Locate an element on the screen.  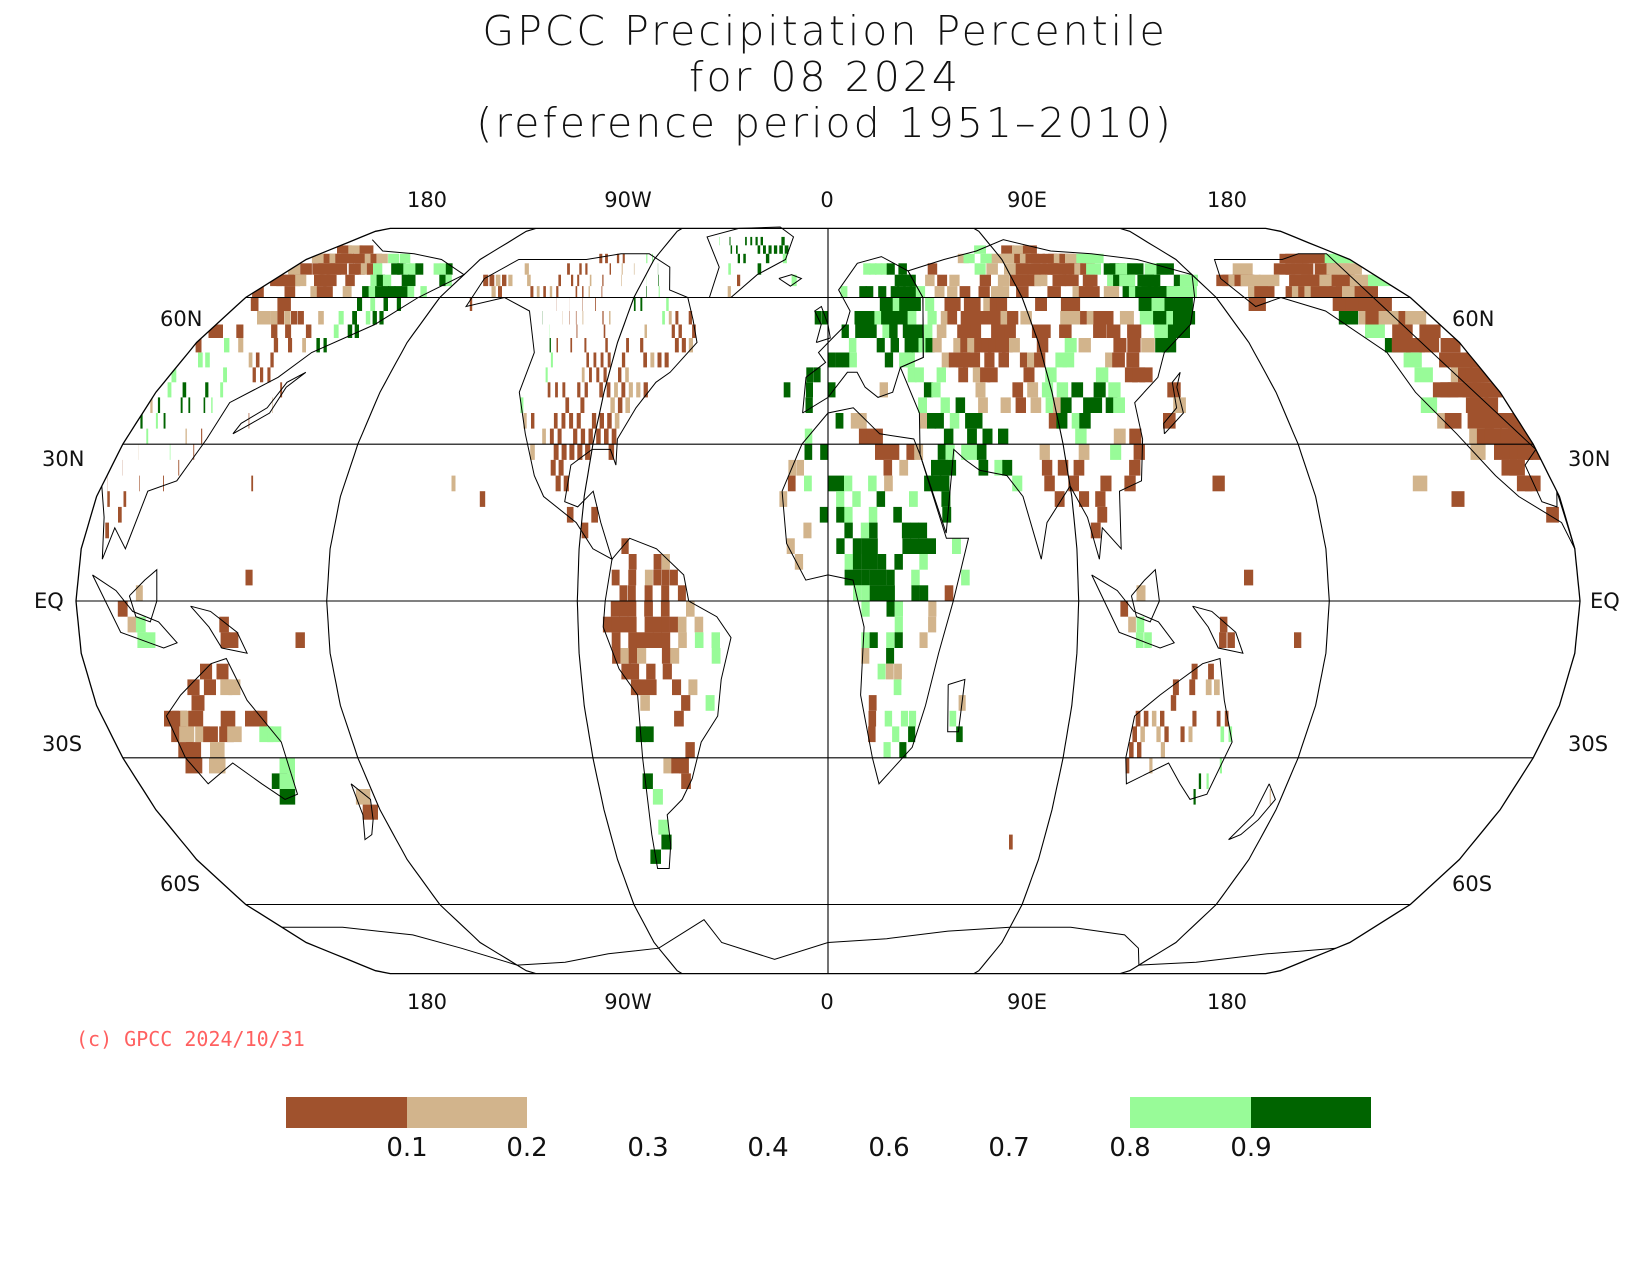
lat-label-right-60n: 60N is located at coordinates (1473, 319).